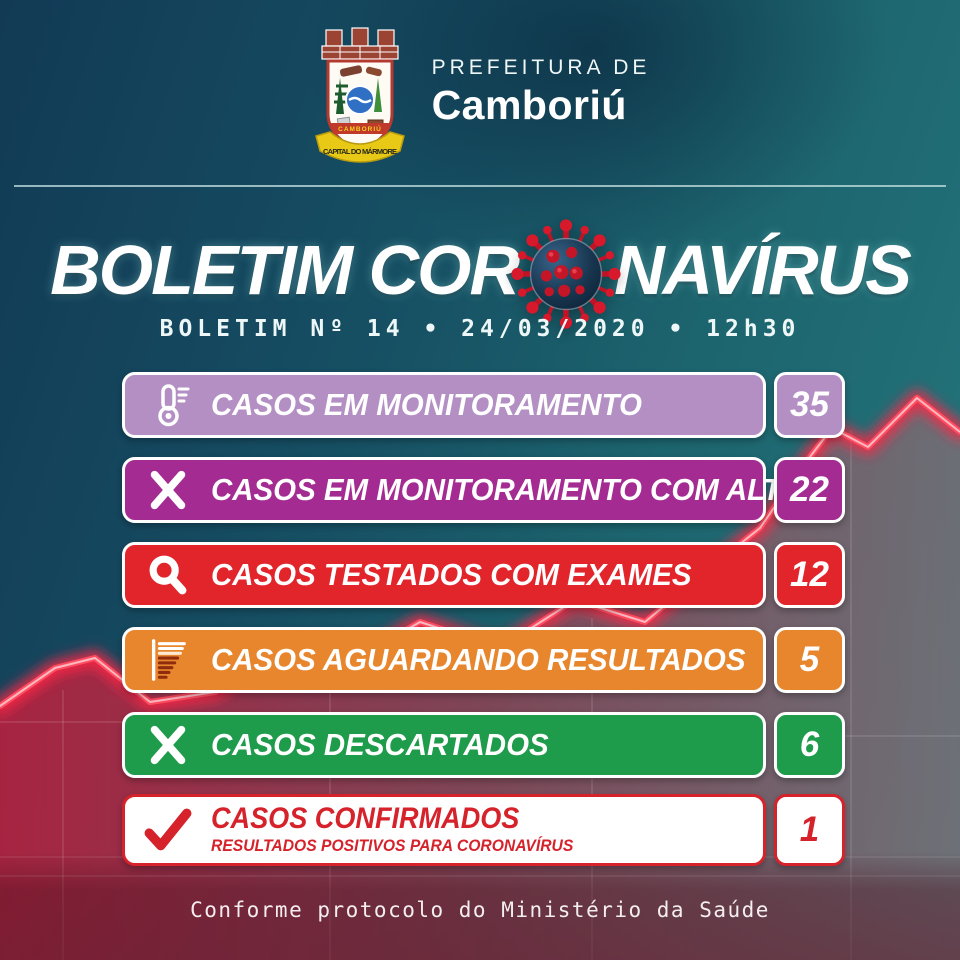 Image resolution: width=960 pixels, height=960 pixels. What do you see at coordinates (541, 67) in the screenshot?
I see `org-name-top: PREFEITURA DE` at bounding box center [541, 67].